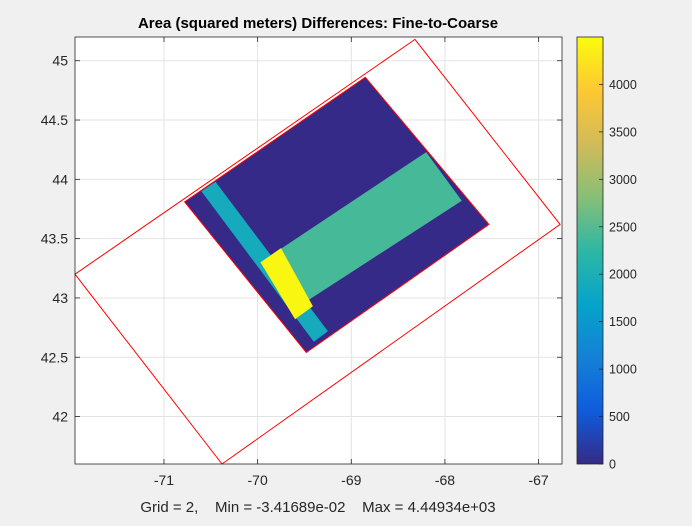 The width and height of the screenshot is (692, 526). Describe the element at coordinates (623, 132) in the screenshot. I see `colorbar-tick-label: 3500` at that location.